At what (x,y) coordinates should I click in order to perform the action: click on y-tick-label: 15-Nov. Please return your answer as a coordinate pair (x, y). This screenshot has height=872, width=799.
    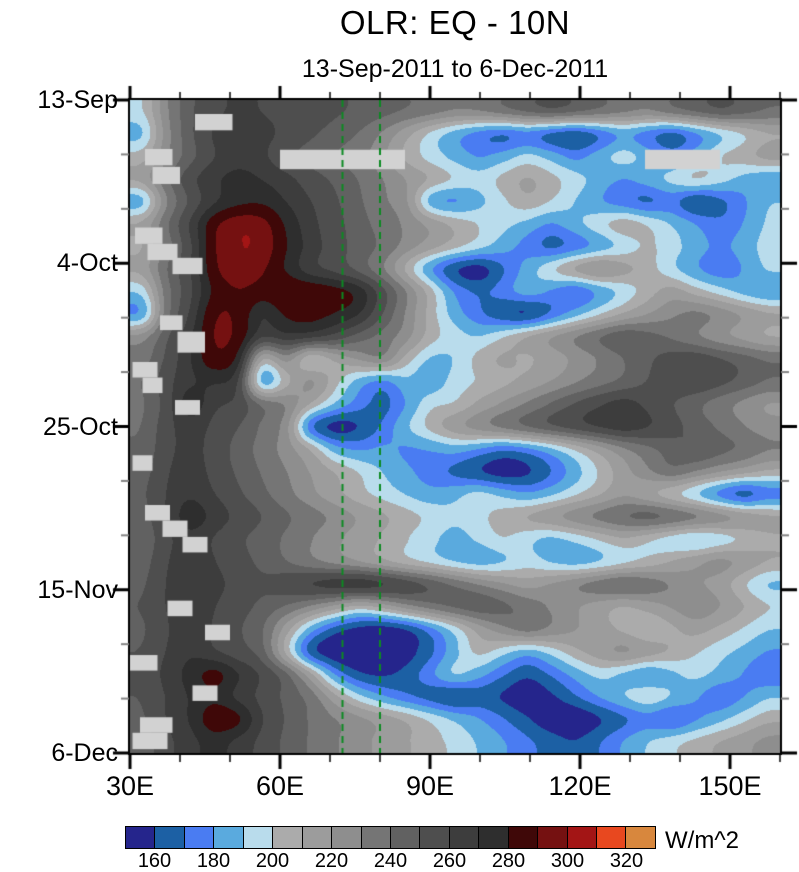
    Looking at the image, I should click on (77, 589).